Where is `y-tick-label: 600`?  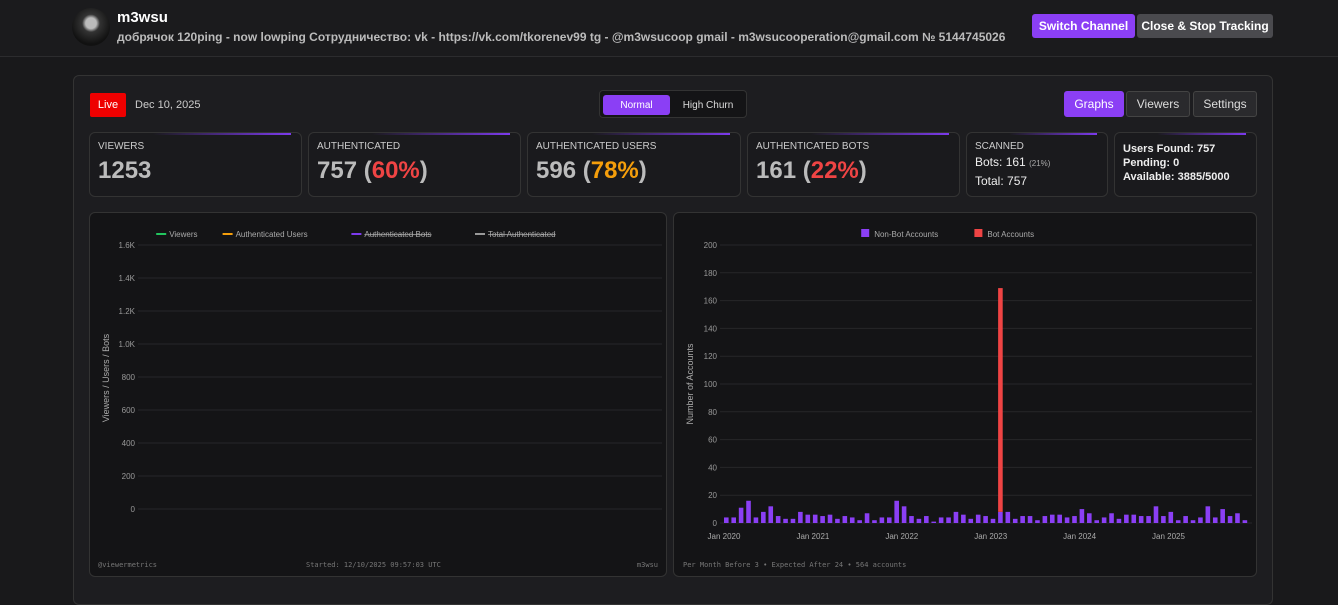 y-tick-label: 600 is located at coordinates (129, 410).